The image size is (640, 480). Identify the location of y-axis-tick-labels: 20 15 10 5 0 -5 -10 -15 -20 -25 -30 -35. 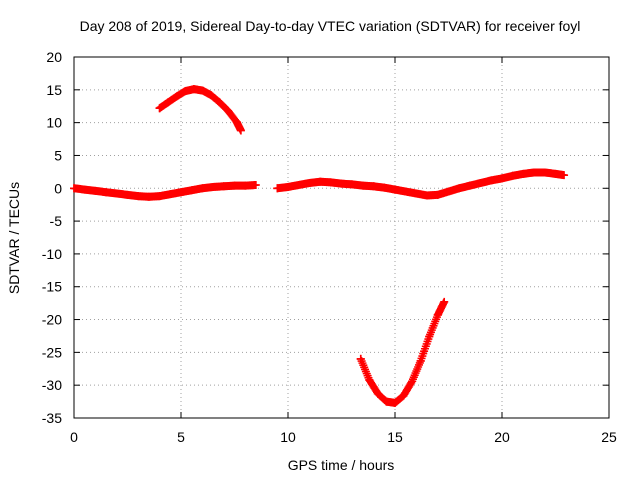
(52, 237).